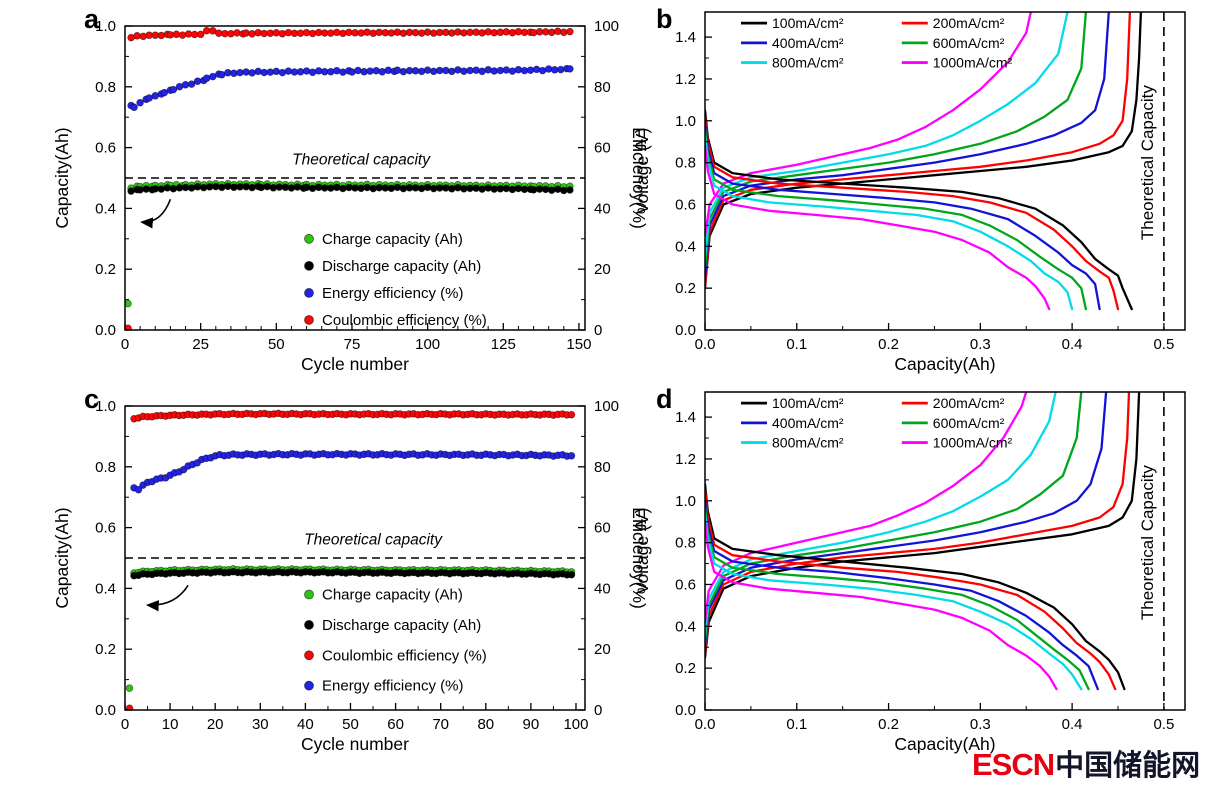  Describe the element at coordinates (808, 63) in the screenshot. I see `svg-text: 800mA/cm²` at that location.